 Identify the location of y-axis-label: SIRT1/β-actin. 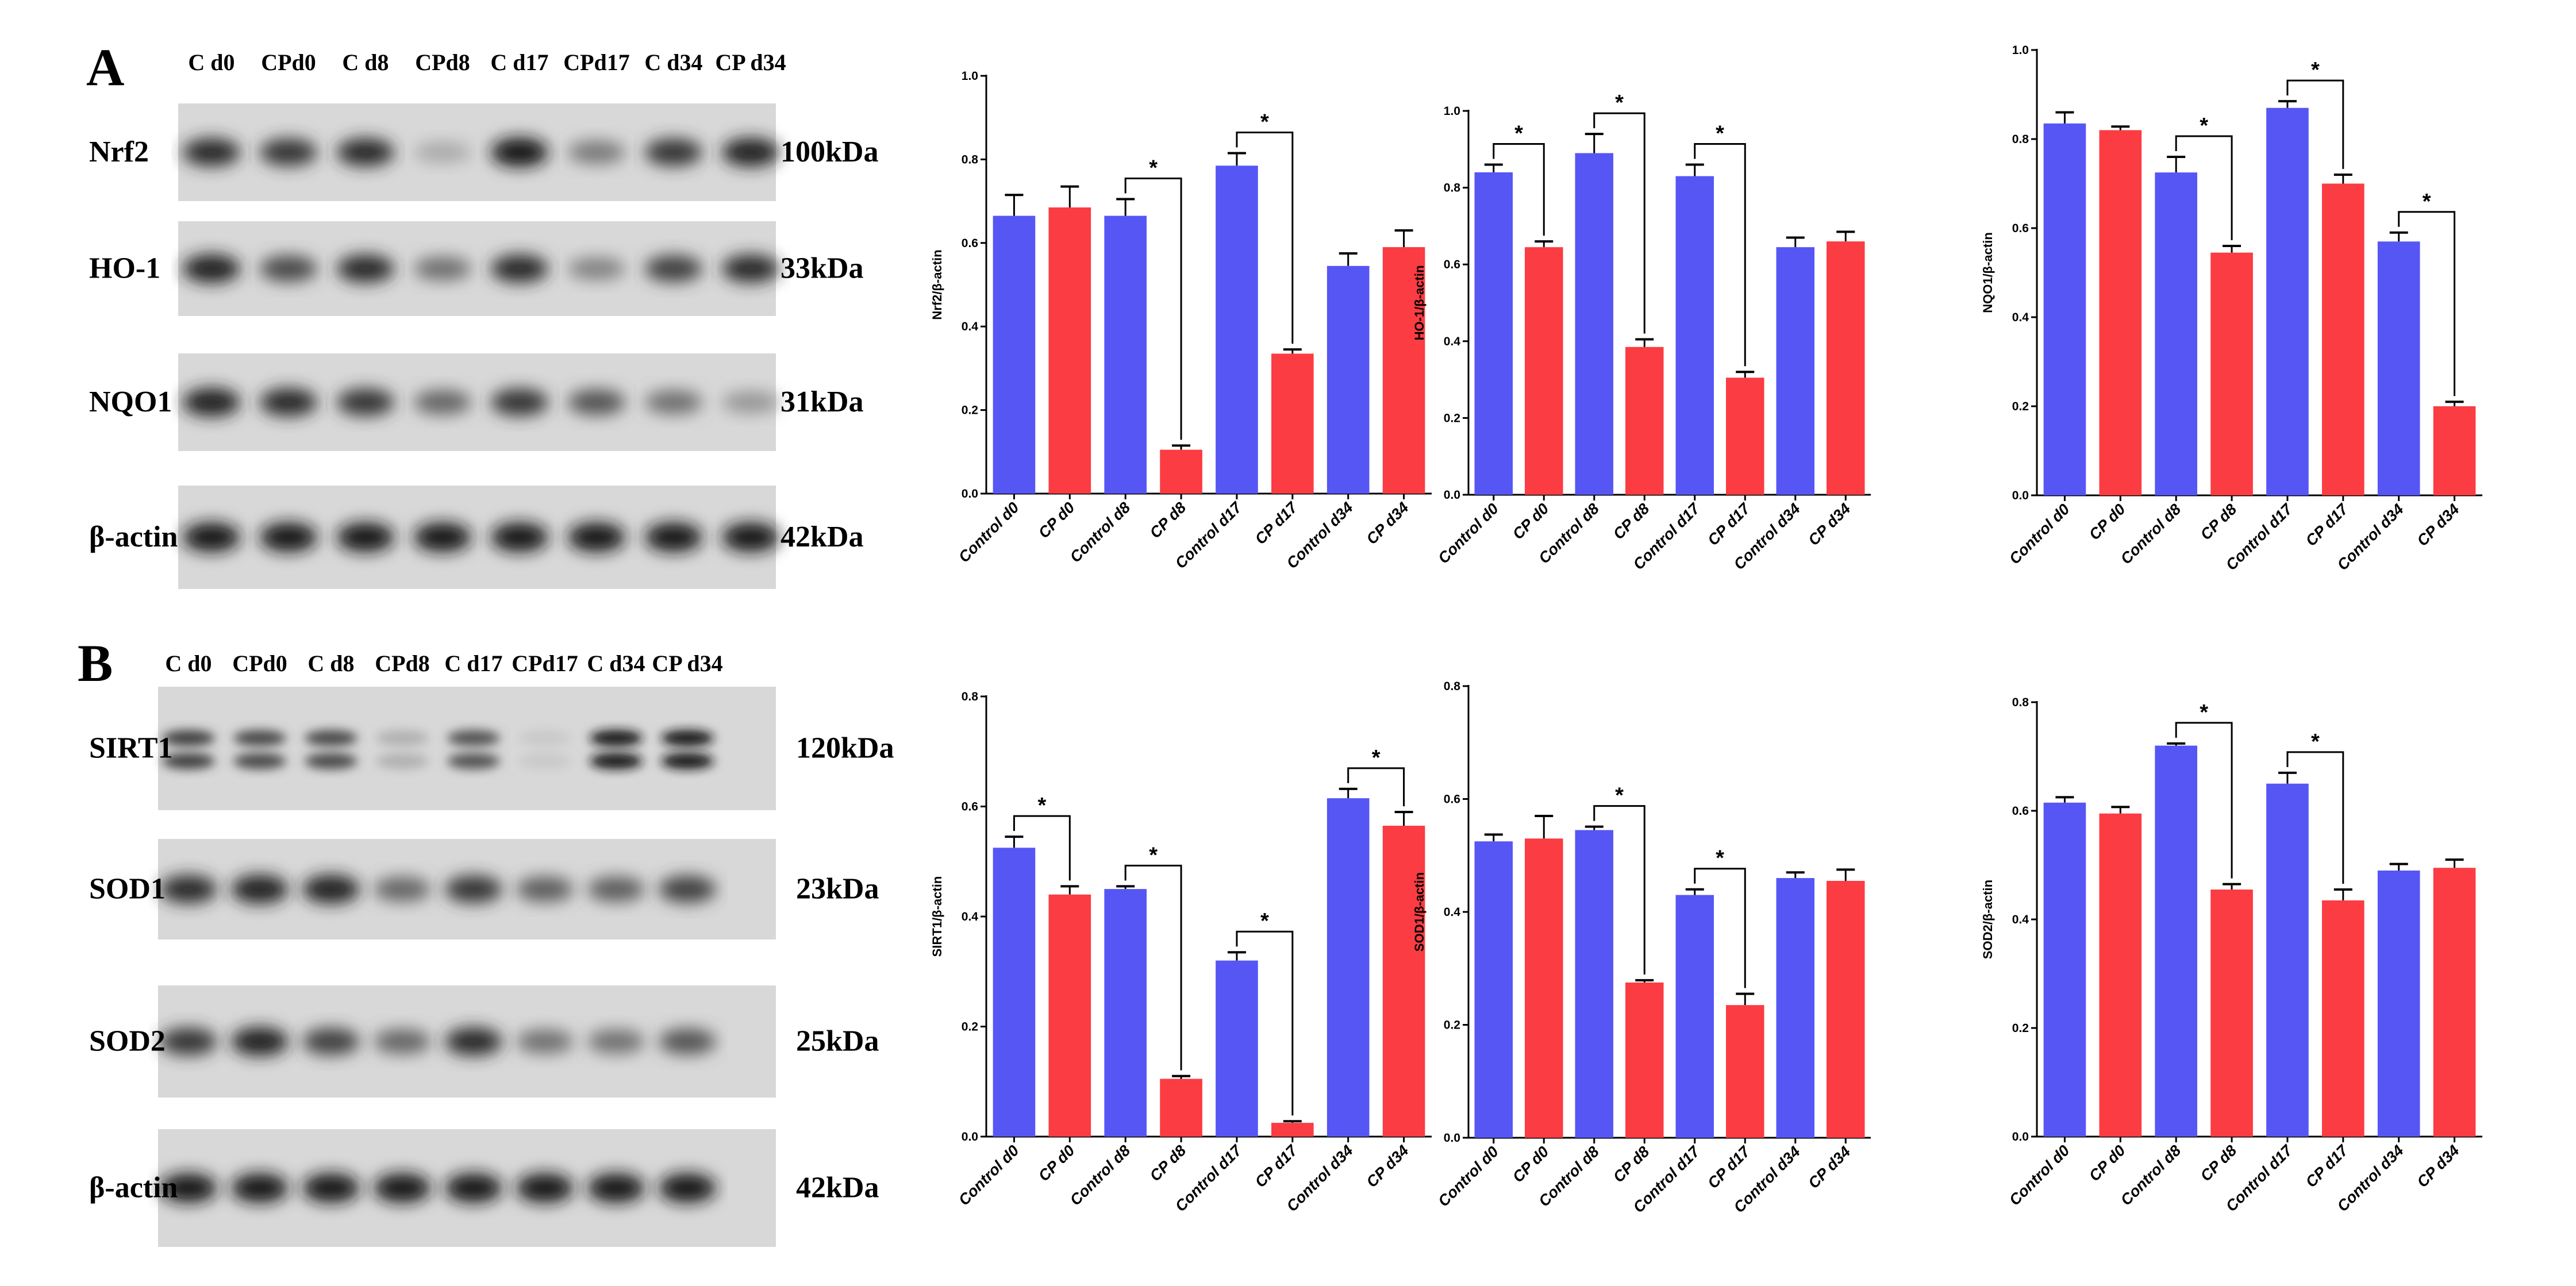
(937, 916).